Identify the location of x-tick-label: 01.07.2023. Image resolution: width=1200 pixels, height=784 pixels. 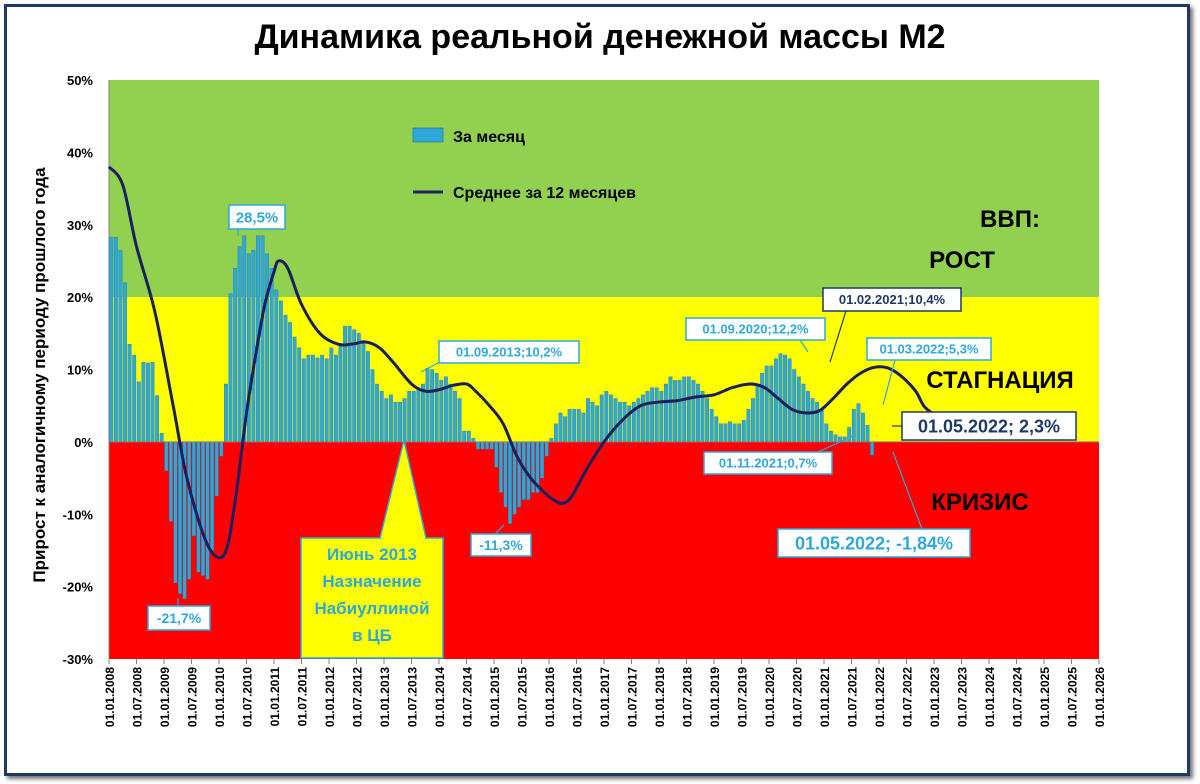
(963, 697).